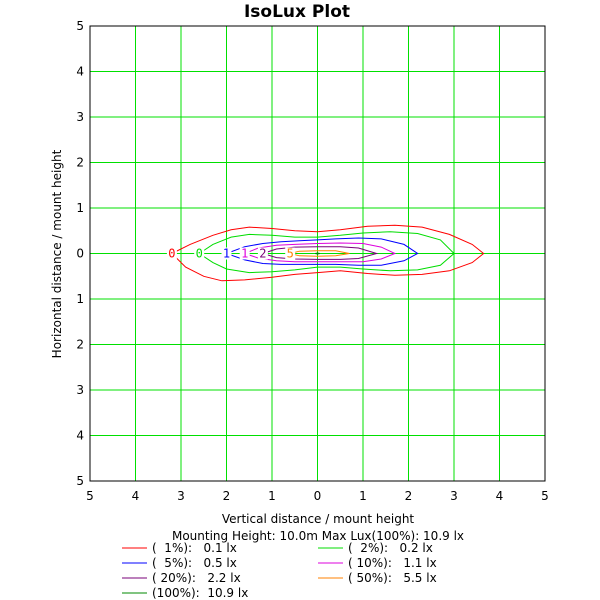  I want to click on legend-entry: (100%): 10.9 lx, so click(200, 593).